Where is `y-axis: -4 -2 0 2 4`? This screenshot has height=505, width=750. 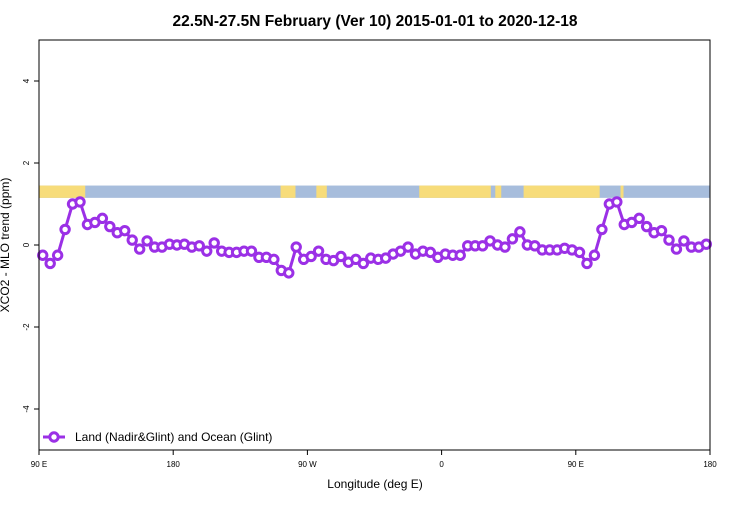
y-axis: -4 -2 0 2 4 is located at coordinates (30, 245).